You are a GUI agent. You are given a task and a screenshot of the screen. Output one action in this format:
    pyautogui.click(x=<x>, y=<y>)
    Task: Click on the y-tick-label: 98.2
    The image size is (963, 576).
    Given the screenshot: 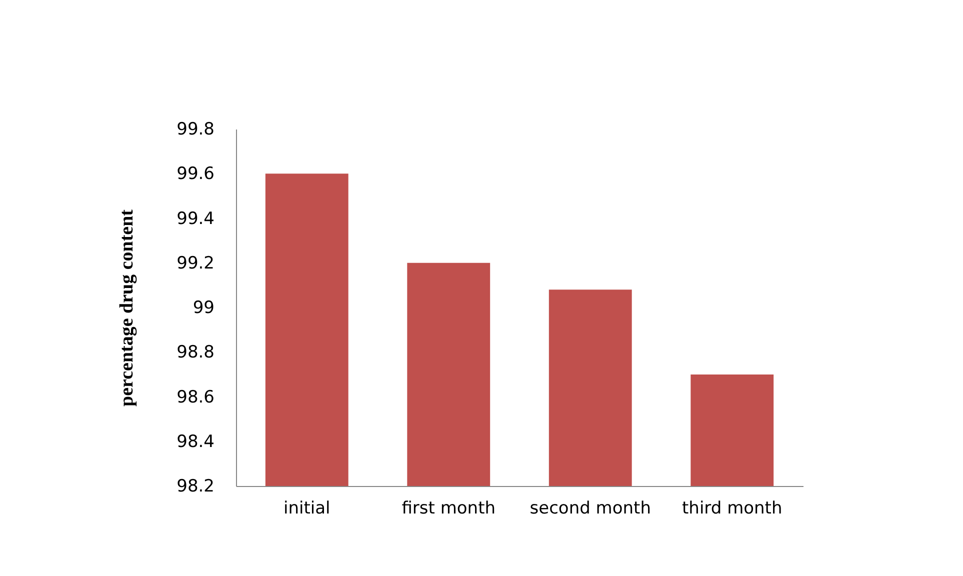 What is the action you would take?
    pyautogui.click(x=195, y=486)
    